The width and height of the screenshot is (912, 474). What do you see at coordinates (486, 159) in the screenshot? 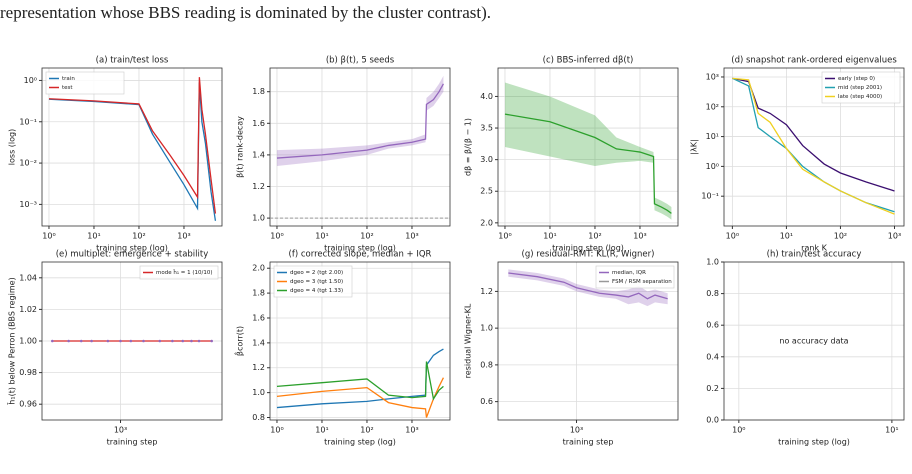
I see `y-tick-label: 3.0` at bounding box center [486, 159].